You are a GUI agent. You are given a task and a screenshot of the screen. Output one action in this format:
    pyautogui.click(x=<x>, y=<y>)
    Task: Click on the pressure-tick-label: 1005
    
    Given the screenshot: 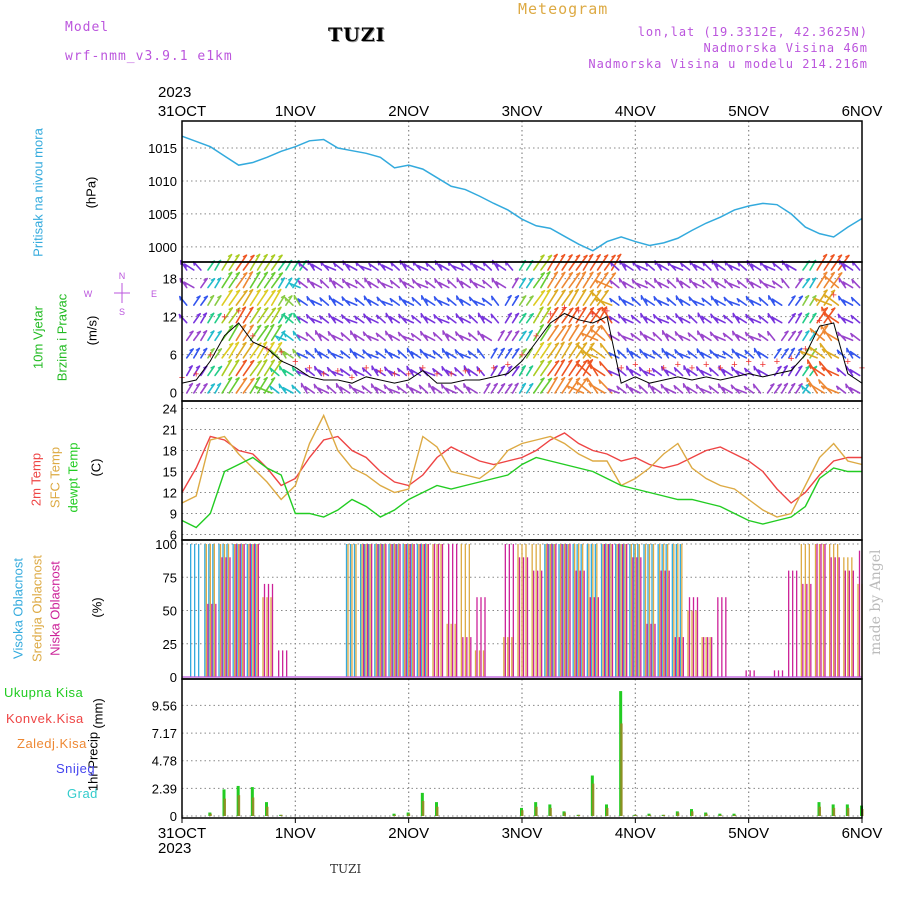 What is the action you would take?
    pyautogui.click(x=162, y=214)
    